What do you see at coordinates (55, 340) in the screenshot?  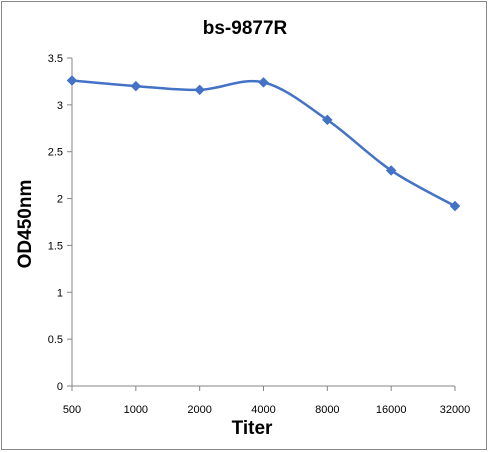 I see `y-tick-label: 0.5` at bounding box center [55, 340].